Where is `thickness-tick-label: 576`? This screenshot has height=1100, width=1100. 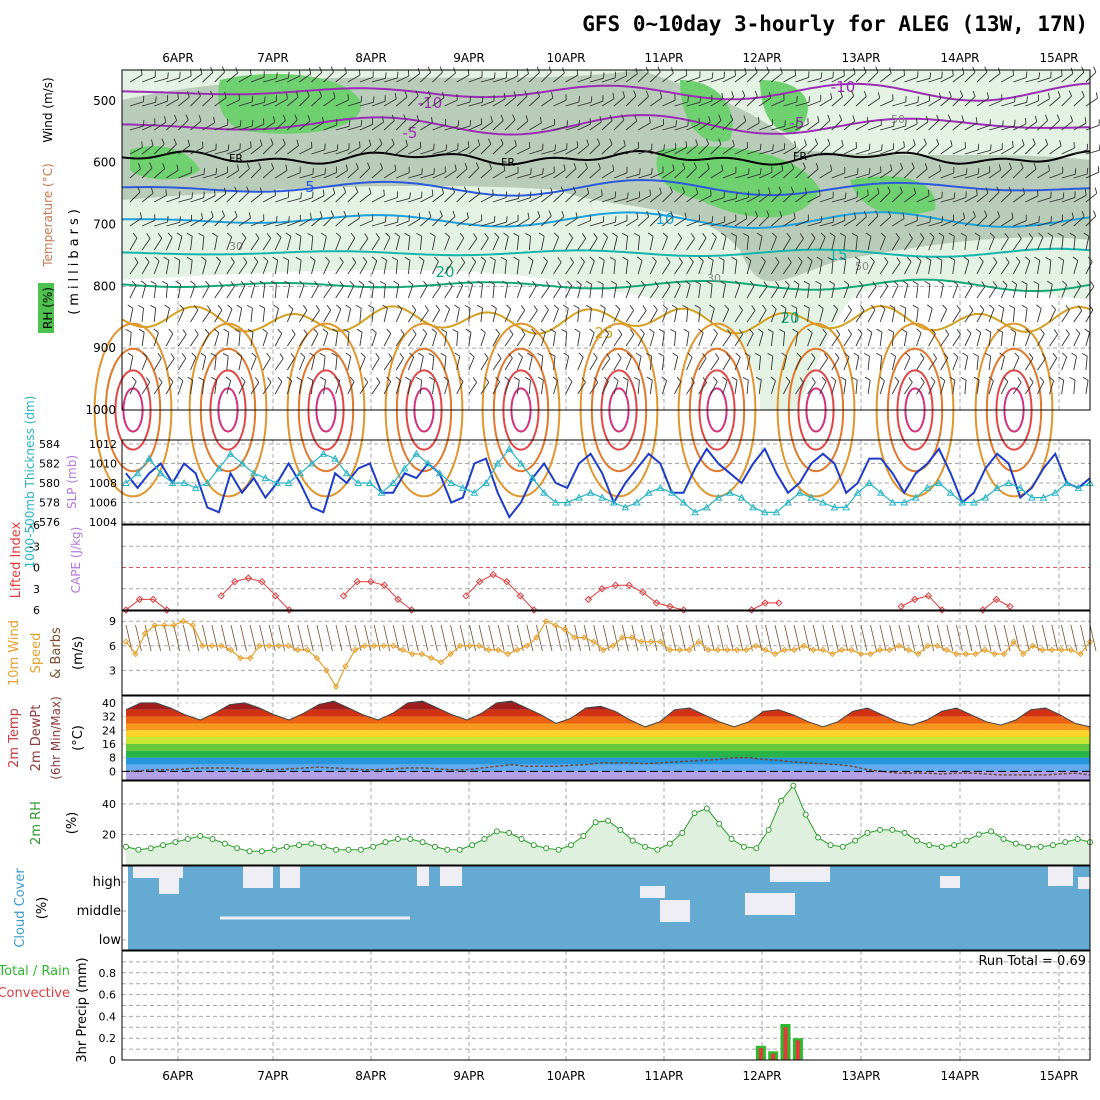
thickness-tick-label: 576 is located at coordinates (49, 522).